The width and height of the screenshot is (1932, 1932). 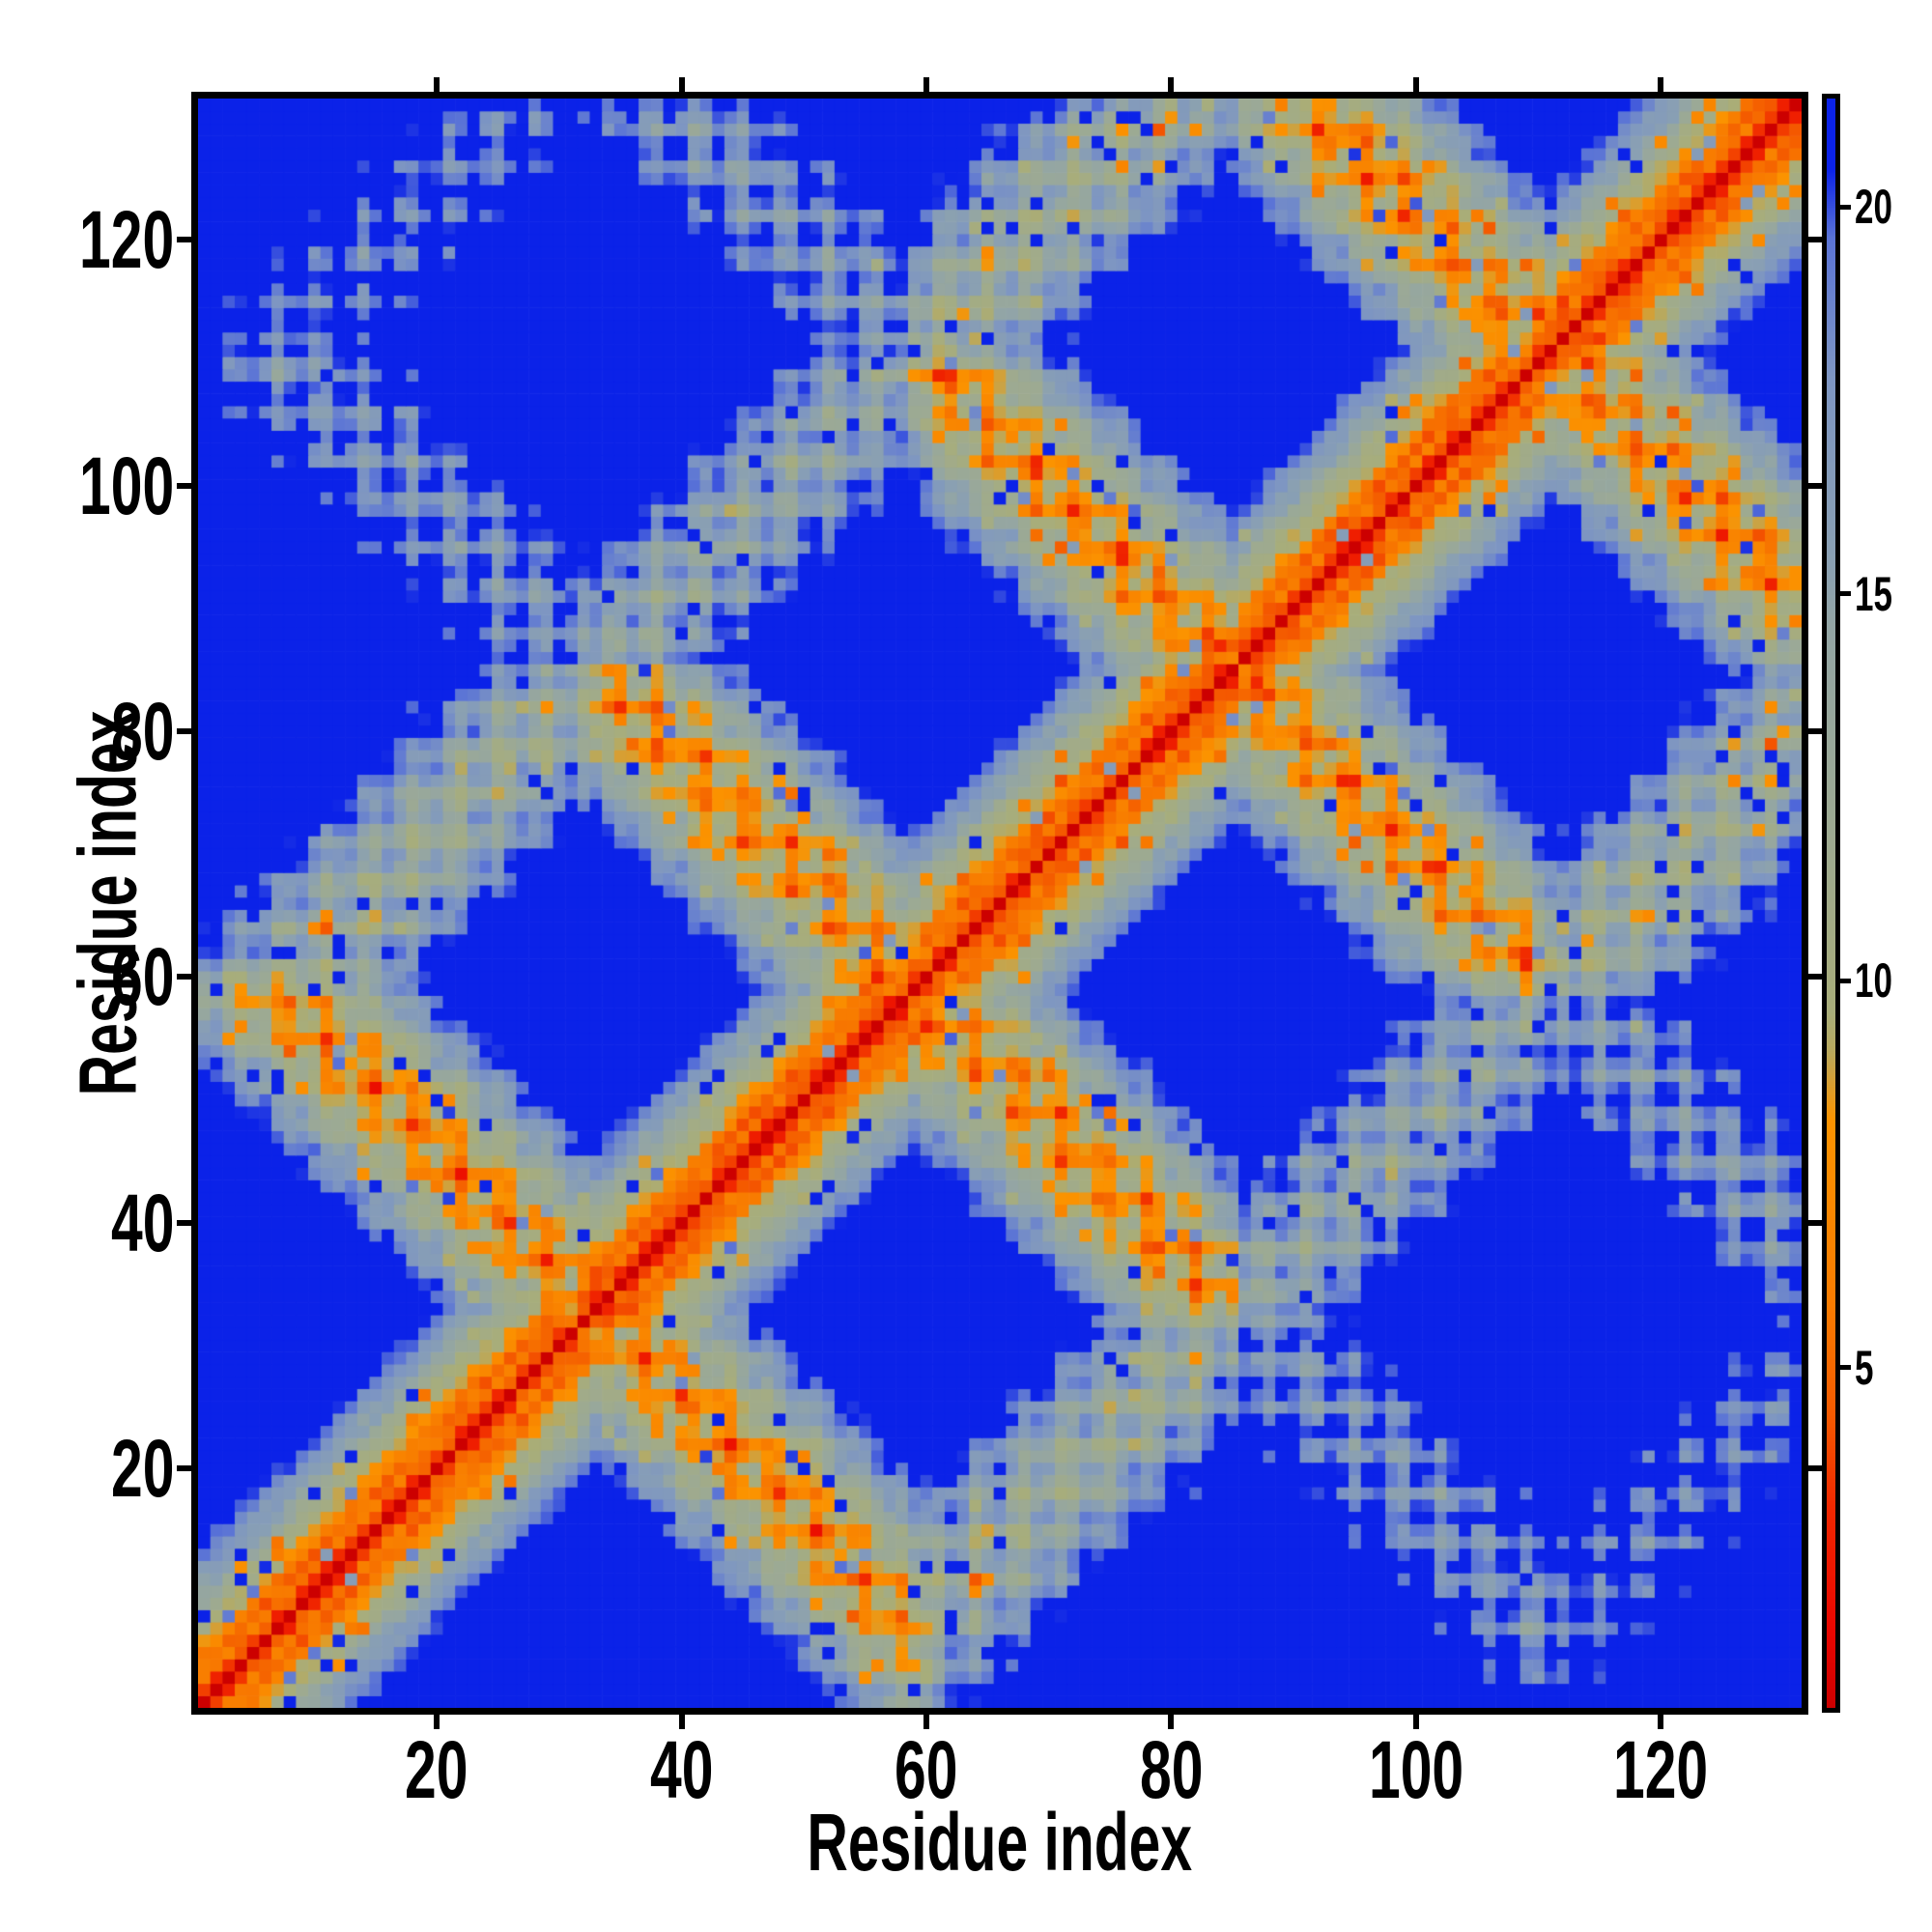 I want to click on x-tick-label-text: 100, so click(x=1415, y=1769).